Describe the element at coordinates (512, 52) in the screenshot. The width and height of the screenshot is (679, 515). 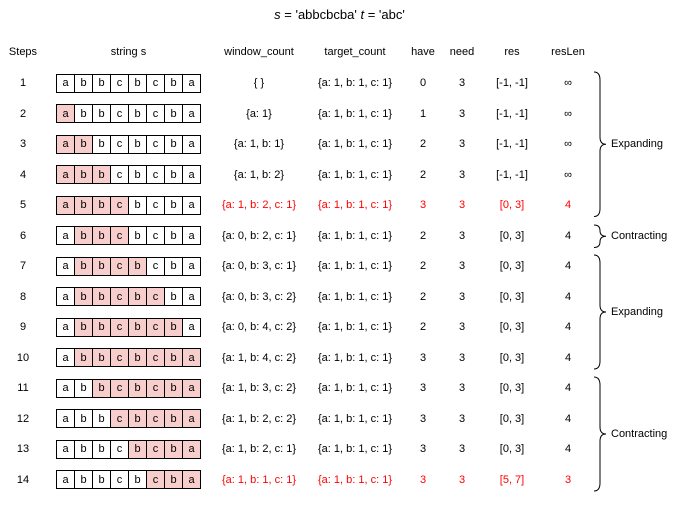
I see `header-res: res` at that location.